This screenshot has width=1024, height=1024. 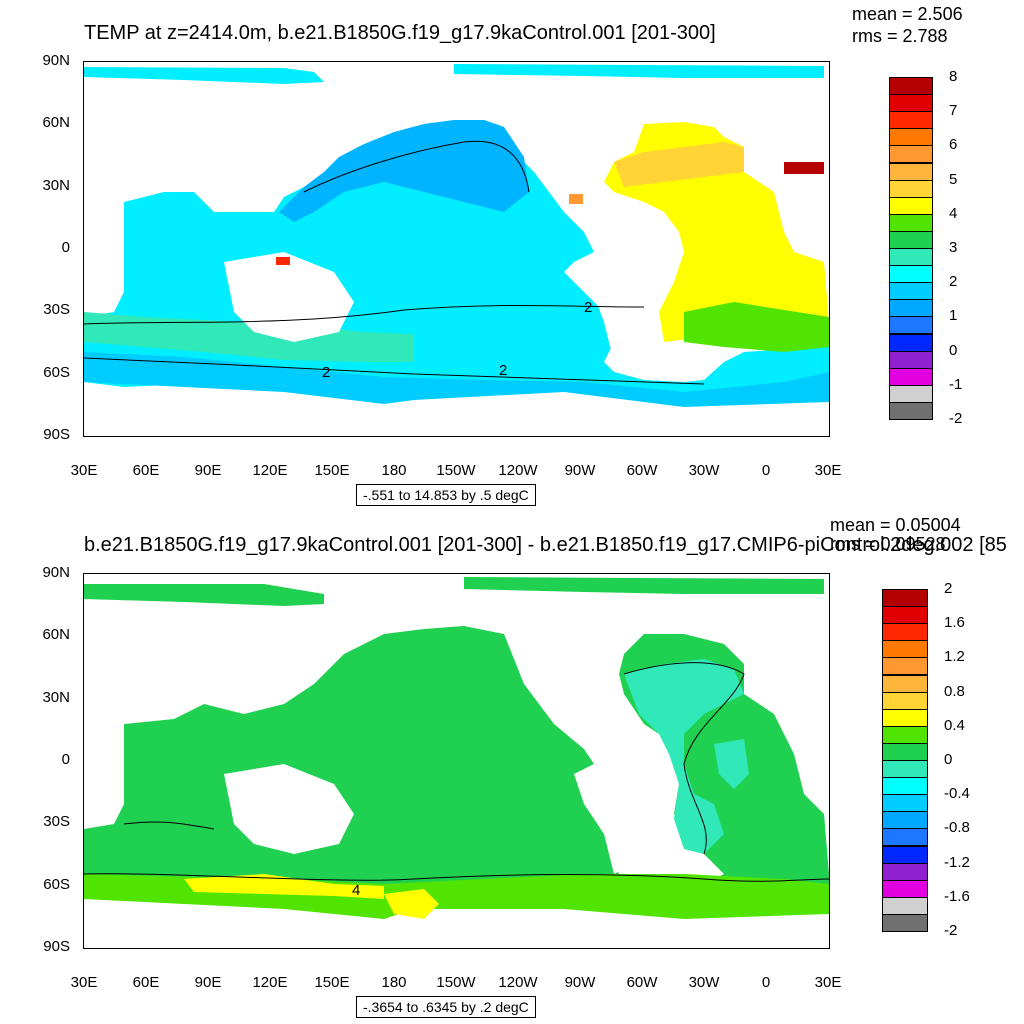 I want to click on bottom-rms: rms = 0.09528, so click(x=888, y=544).